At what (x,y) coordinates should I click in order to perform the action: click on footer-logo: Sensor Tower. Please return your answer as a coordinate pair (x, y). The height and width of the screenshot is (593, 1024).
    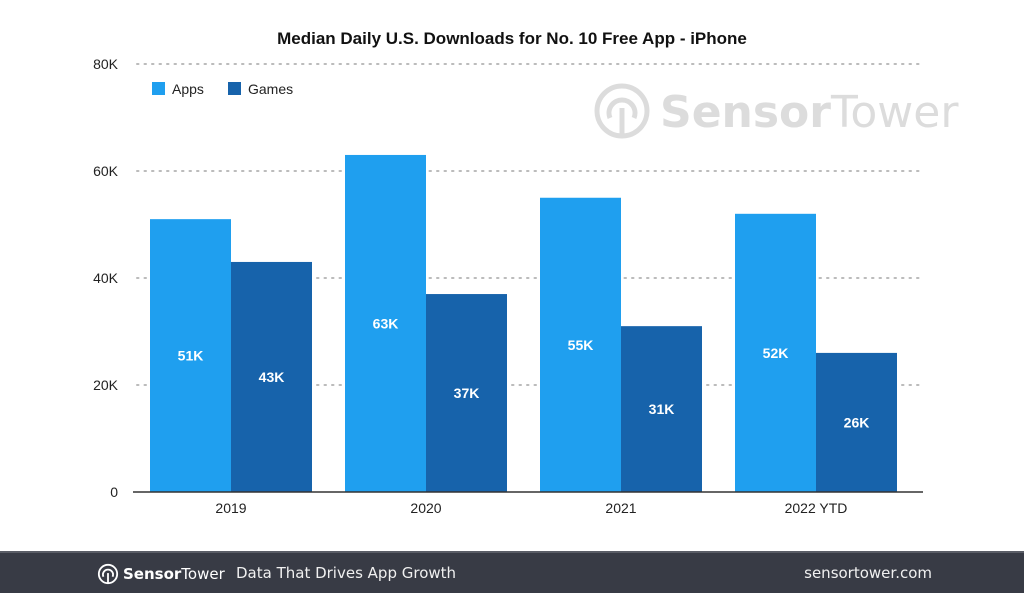
    Looking at the image, I should click on (161, 574).